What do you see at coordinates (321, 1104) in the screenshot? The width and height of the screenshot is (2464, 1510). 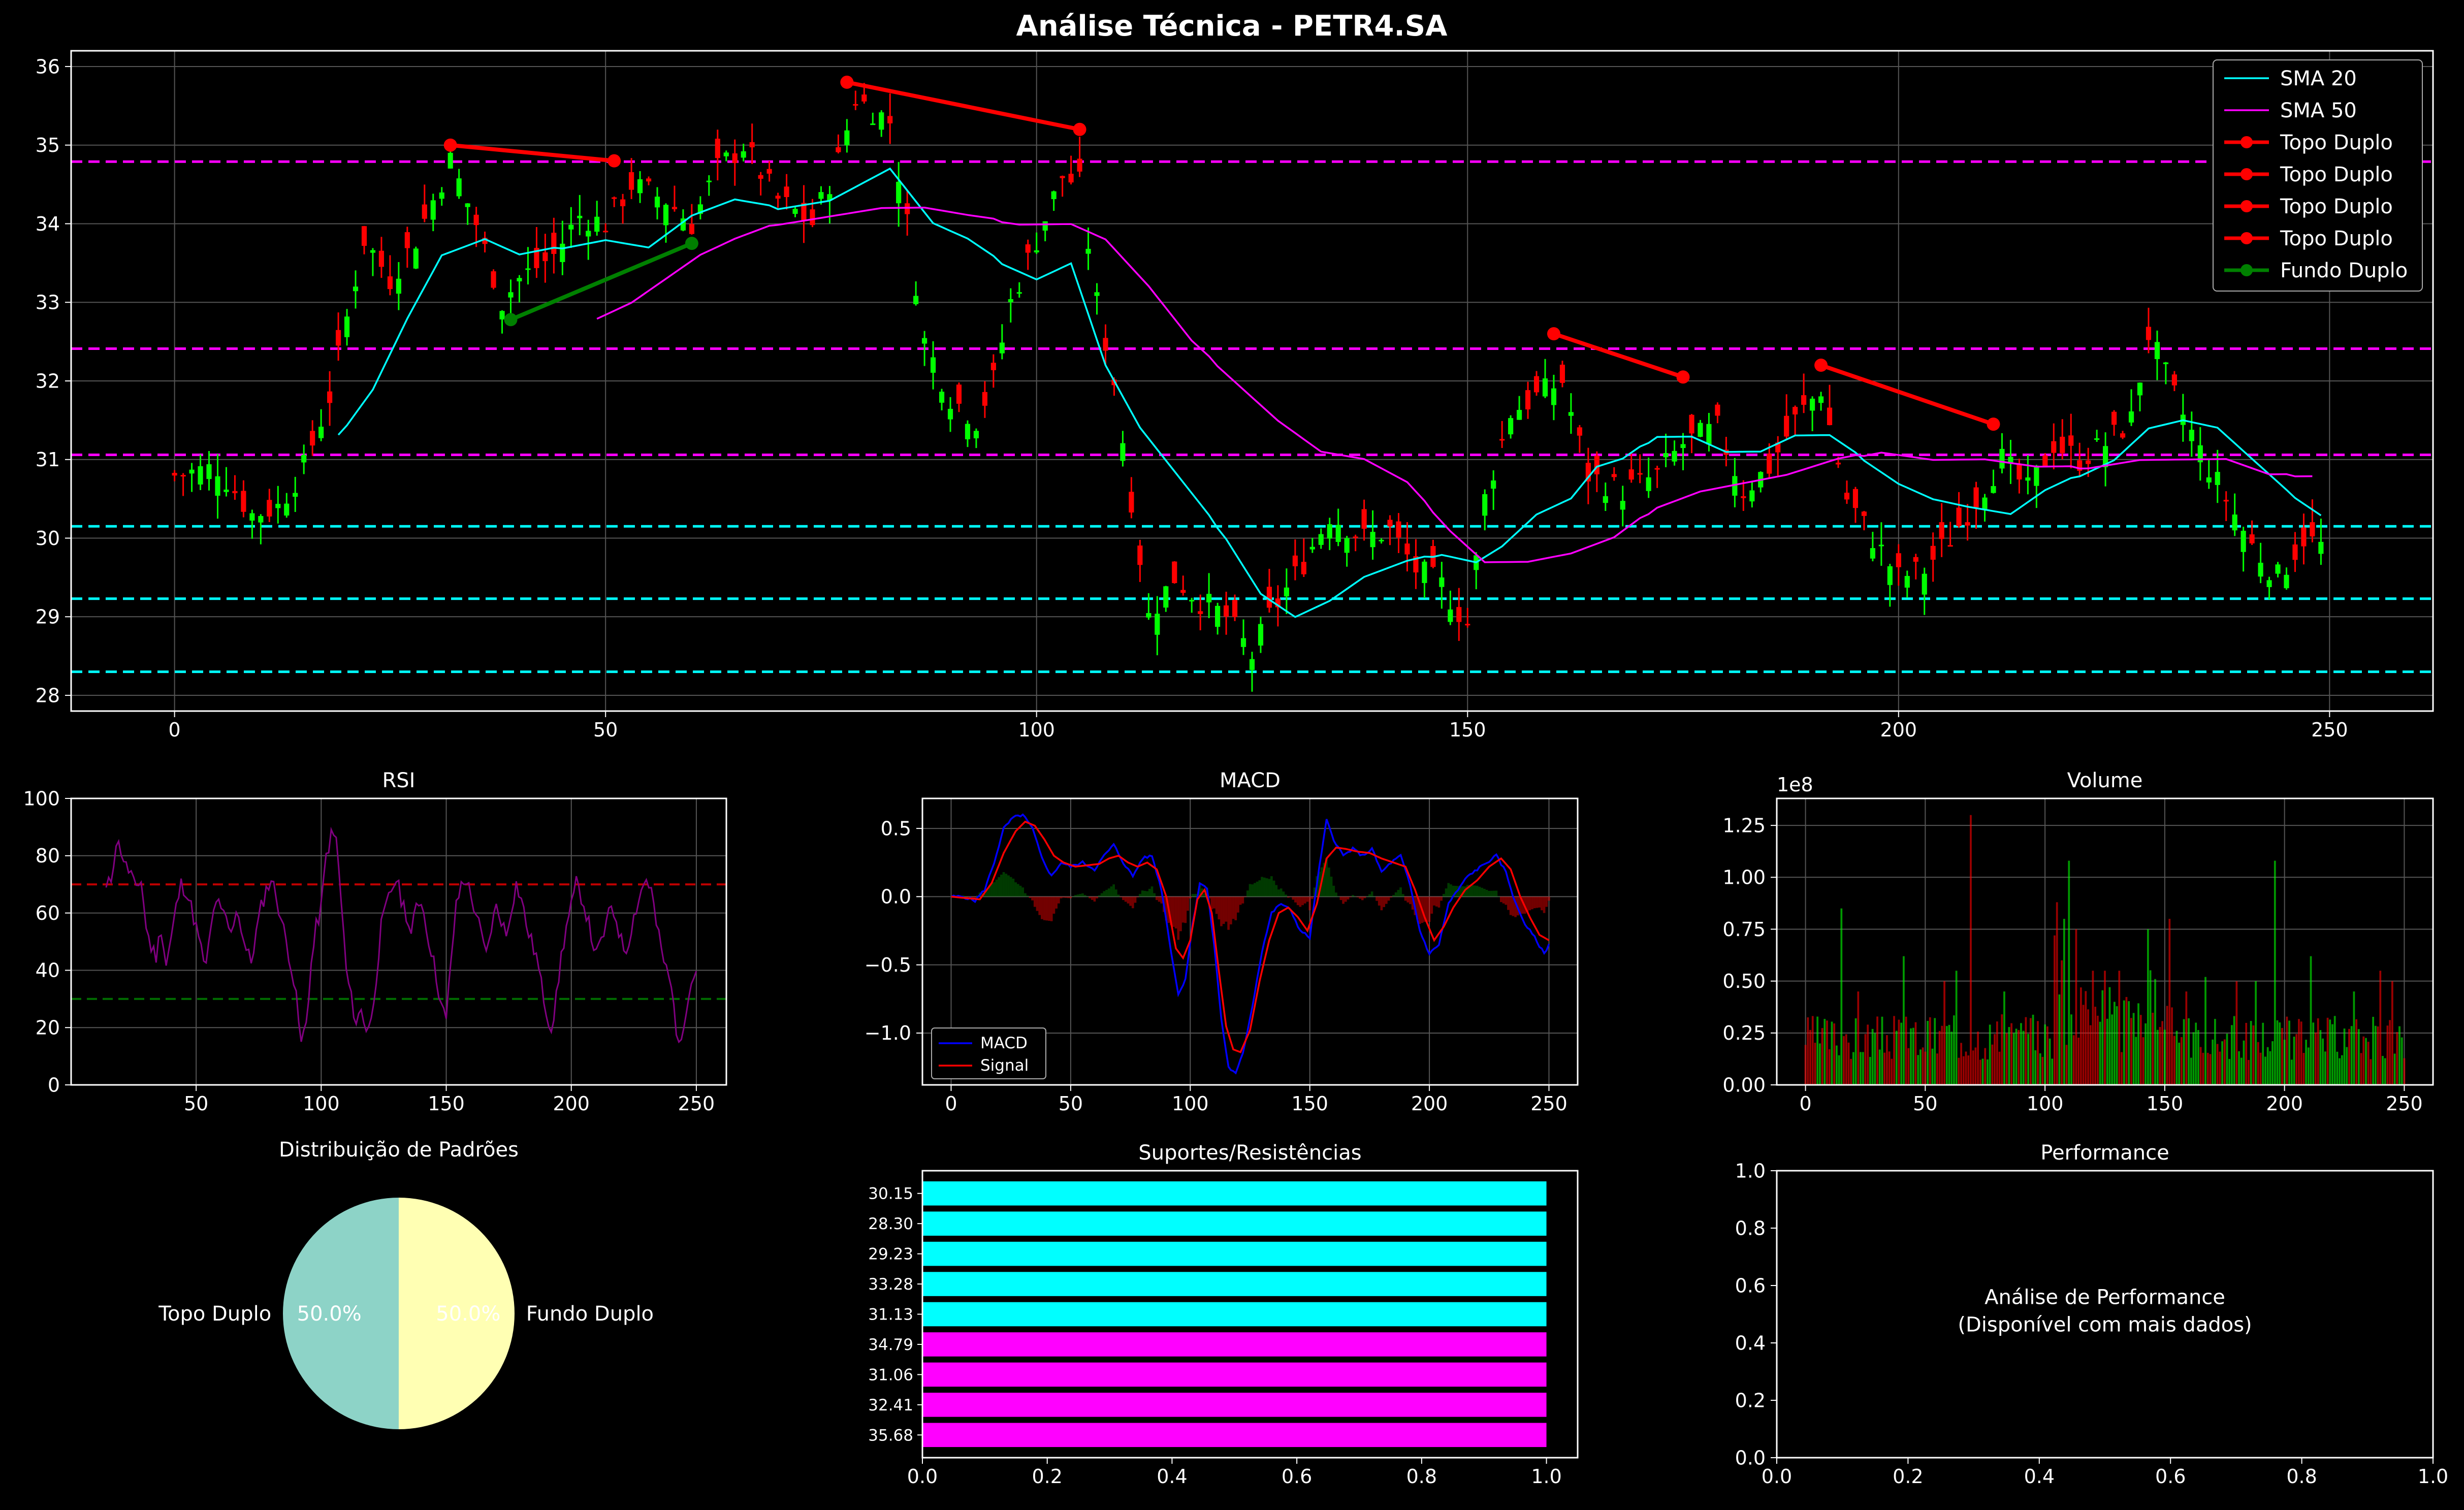 I see `x-tick-label: 100` at bounding box center [321, 1104].